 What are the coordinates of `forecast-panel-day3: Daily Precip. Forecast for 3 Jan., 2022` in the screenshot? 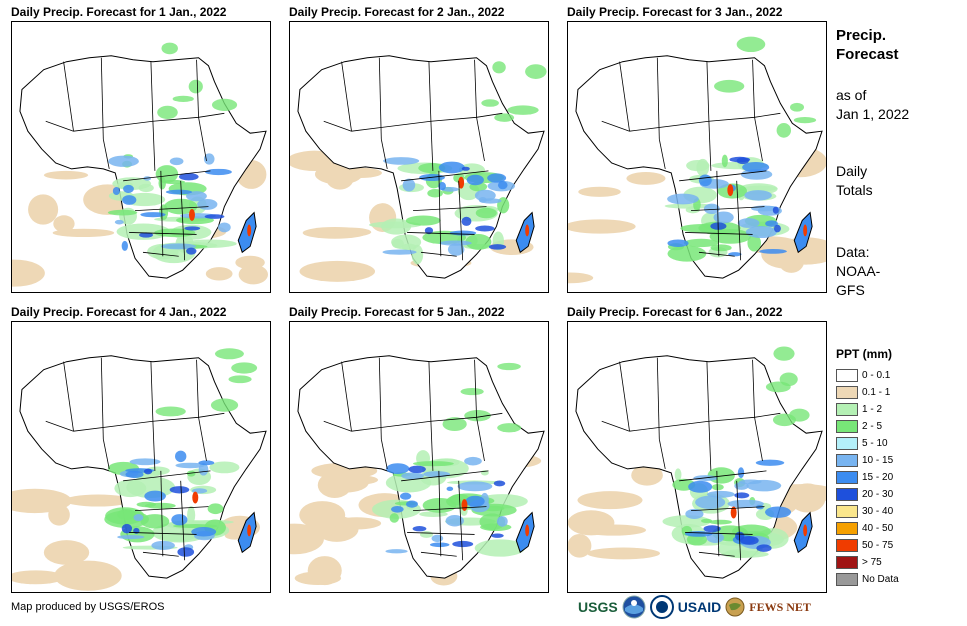 It's located at (697, 150).